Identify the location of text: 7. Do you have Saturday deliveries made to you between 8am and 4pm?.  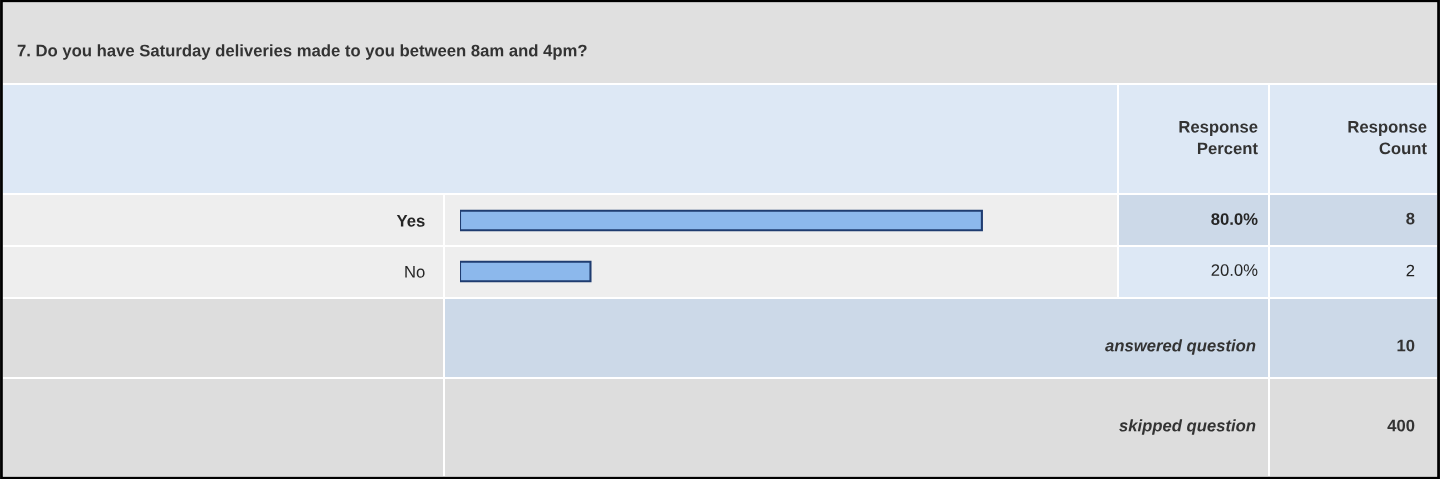
(302, 52).